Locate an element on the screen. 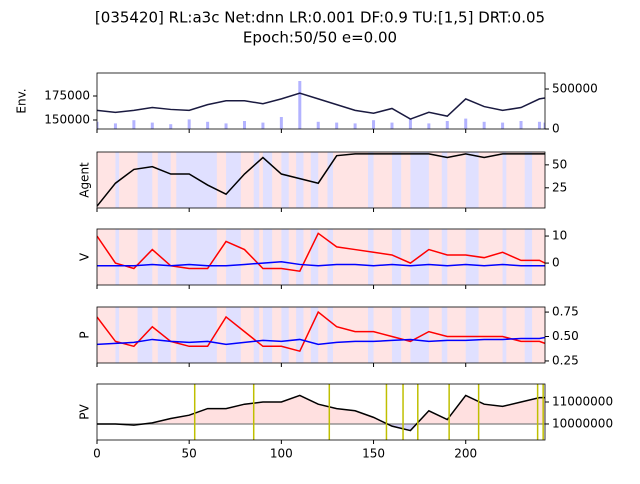 The image size is (640, 484). y-axis-label: Agent is located at coordinates (85, 180).